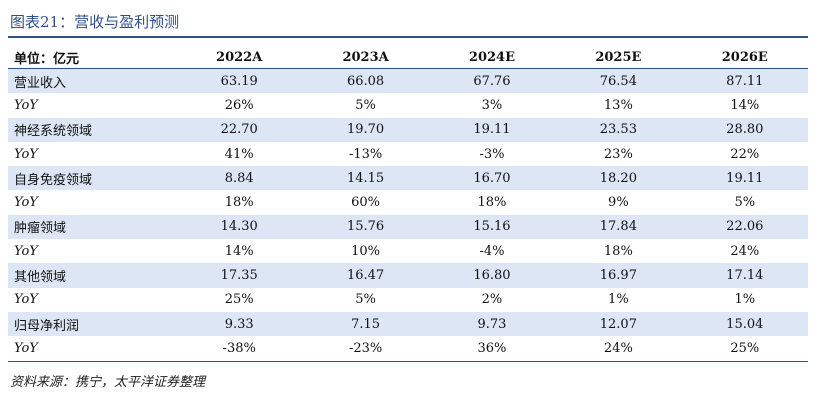 The image size is (821, 401). I want to click on header-year-2026e: 2026E, so click(744, 57).